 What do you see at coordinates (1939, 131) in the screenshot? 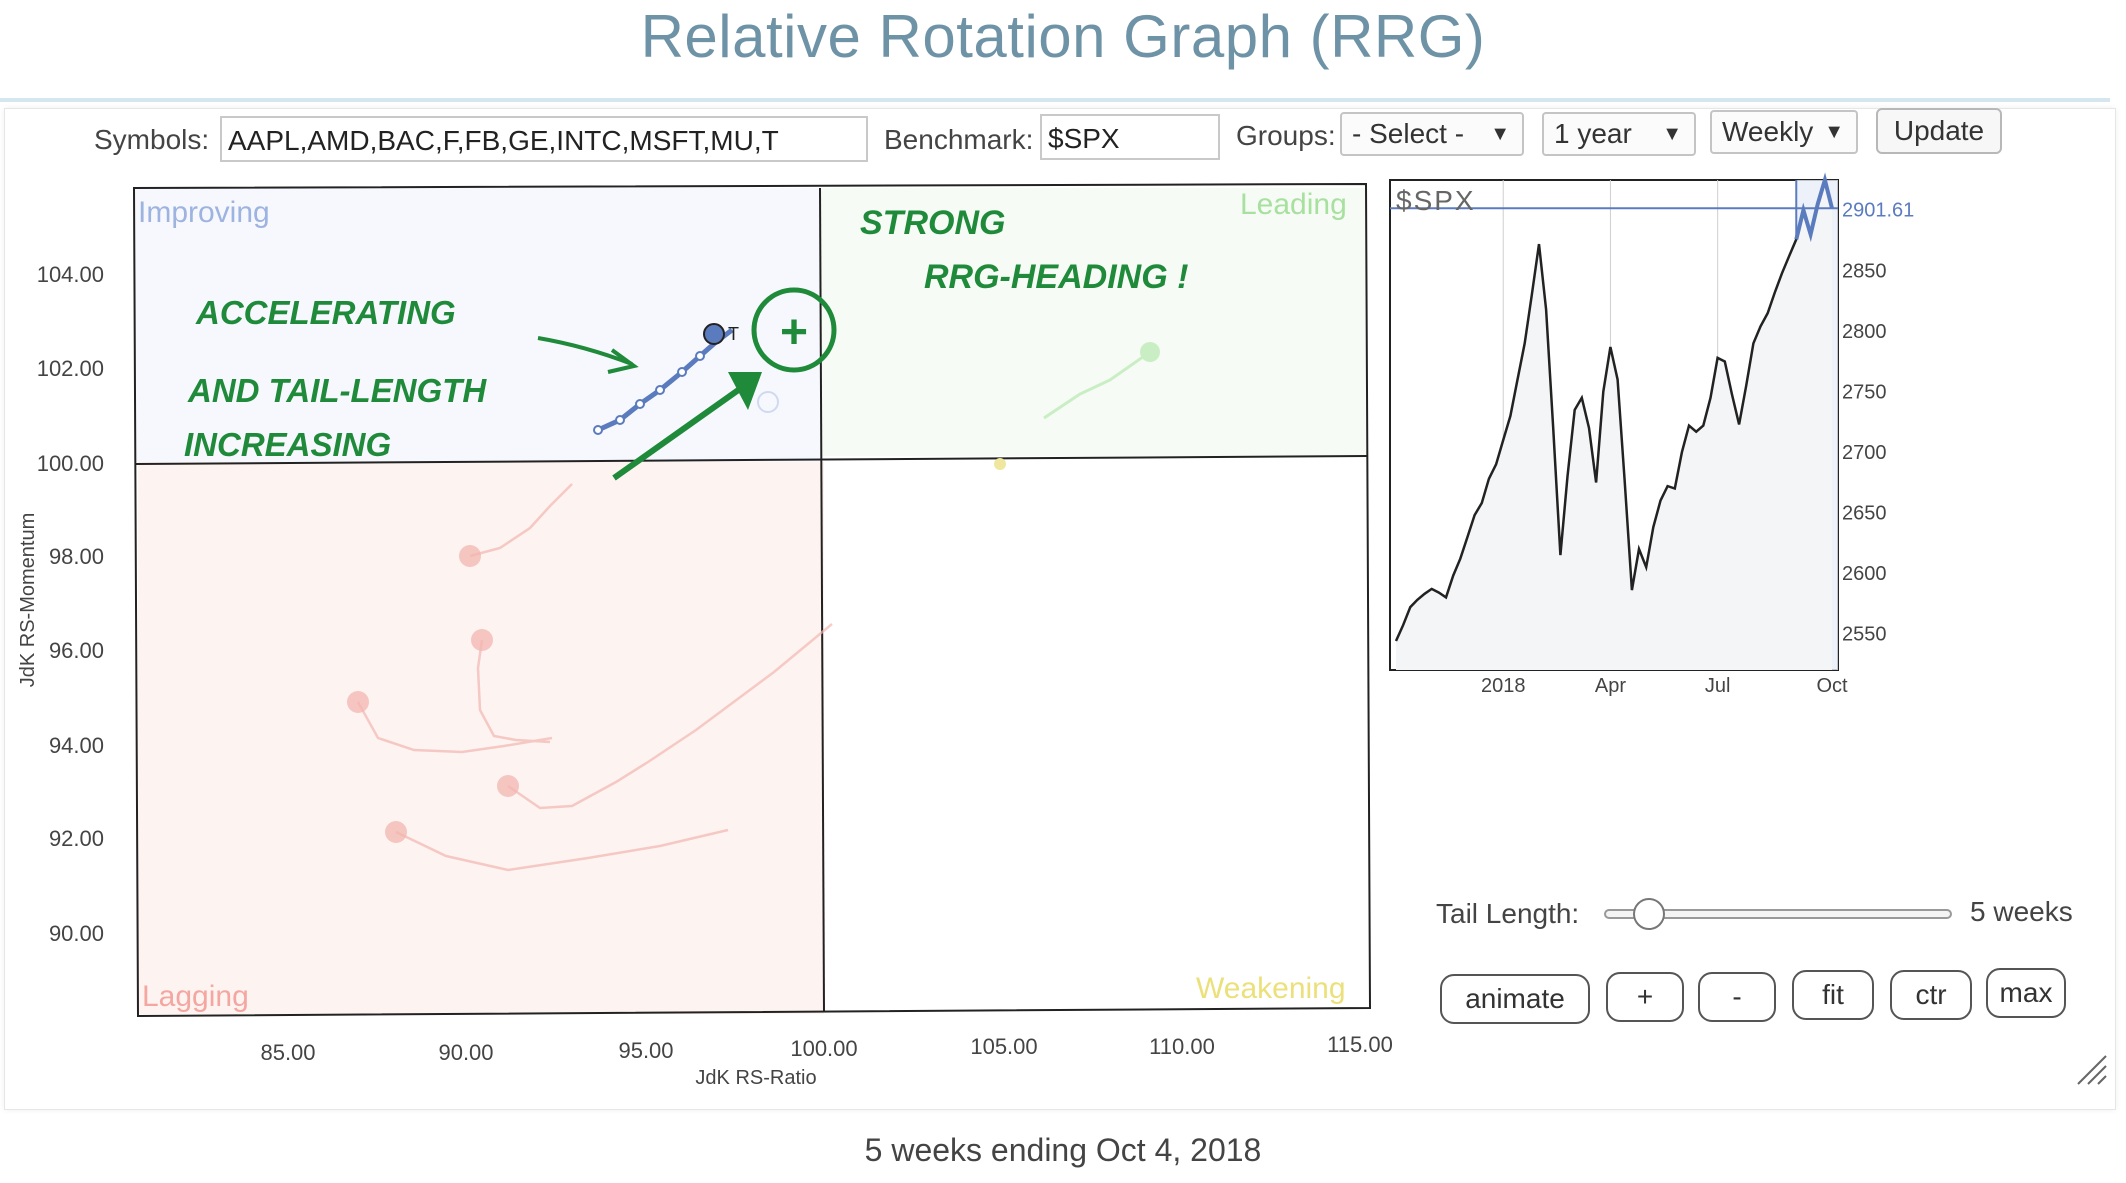
I see `update-button: Update` at bounding box center [1939, 131].